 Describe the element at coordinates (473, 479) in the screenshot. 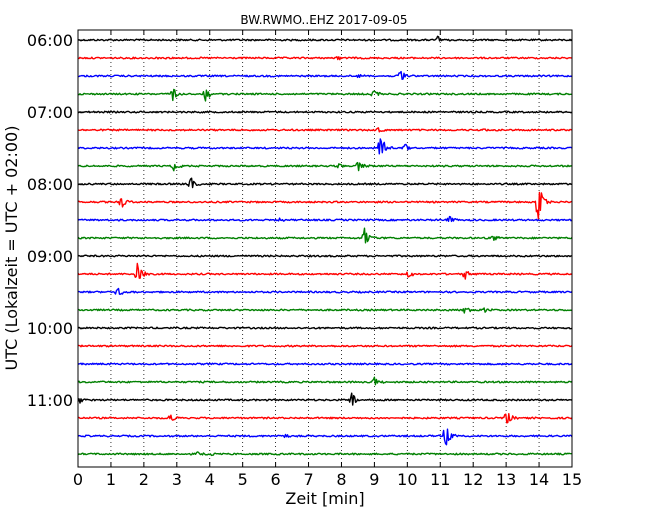

I see `x-tick-label: 12` at that location.